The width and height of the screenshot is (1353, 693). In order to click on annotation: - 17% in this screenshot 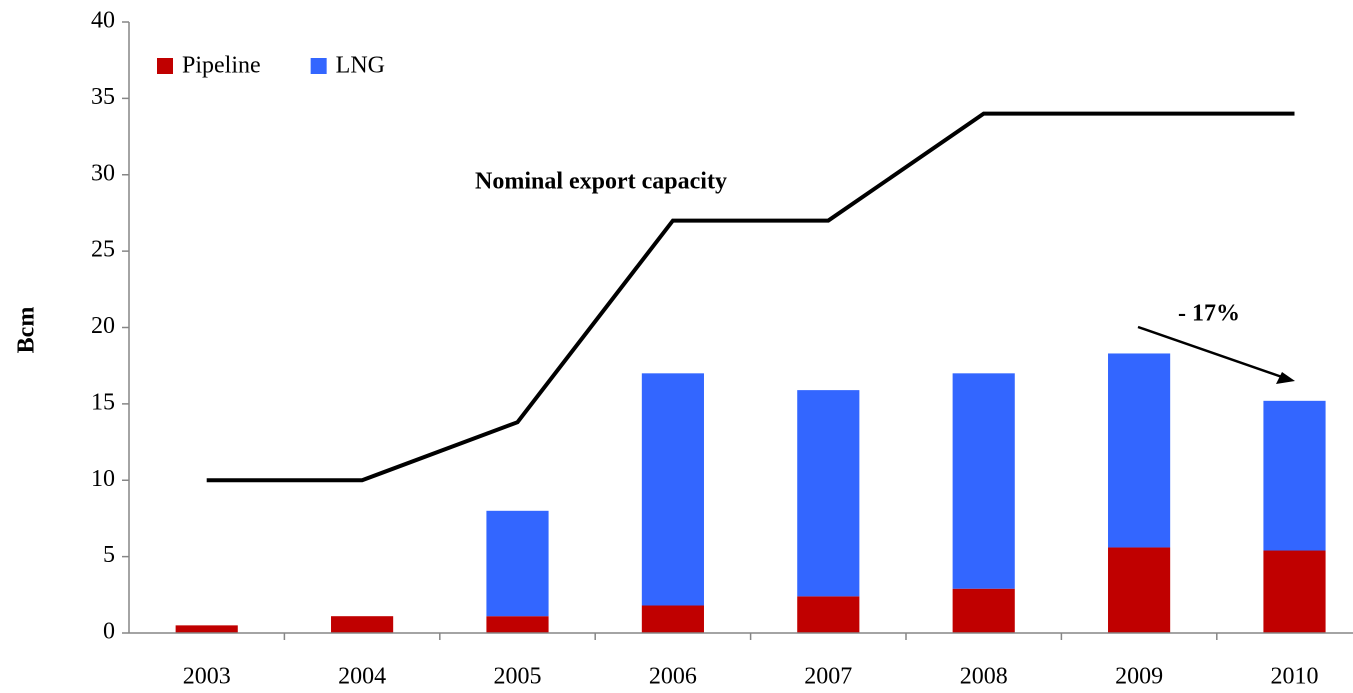, I will do `click(1209, 314)`.